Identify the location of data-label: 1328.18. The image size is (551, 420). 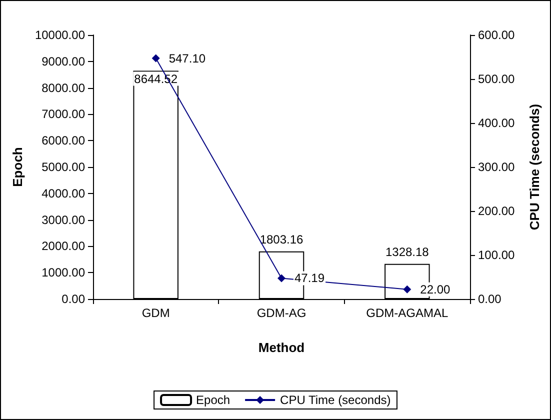
(407, 251).